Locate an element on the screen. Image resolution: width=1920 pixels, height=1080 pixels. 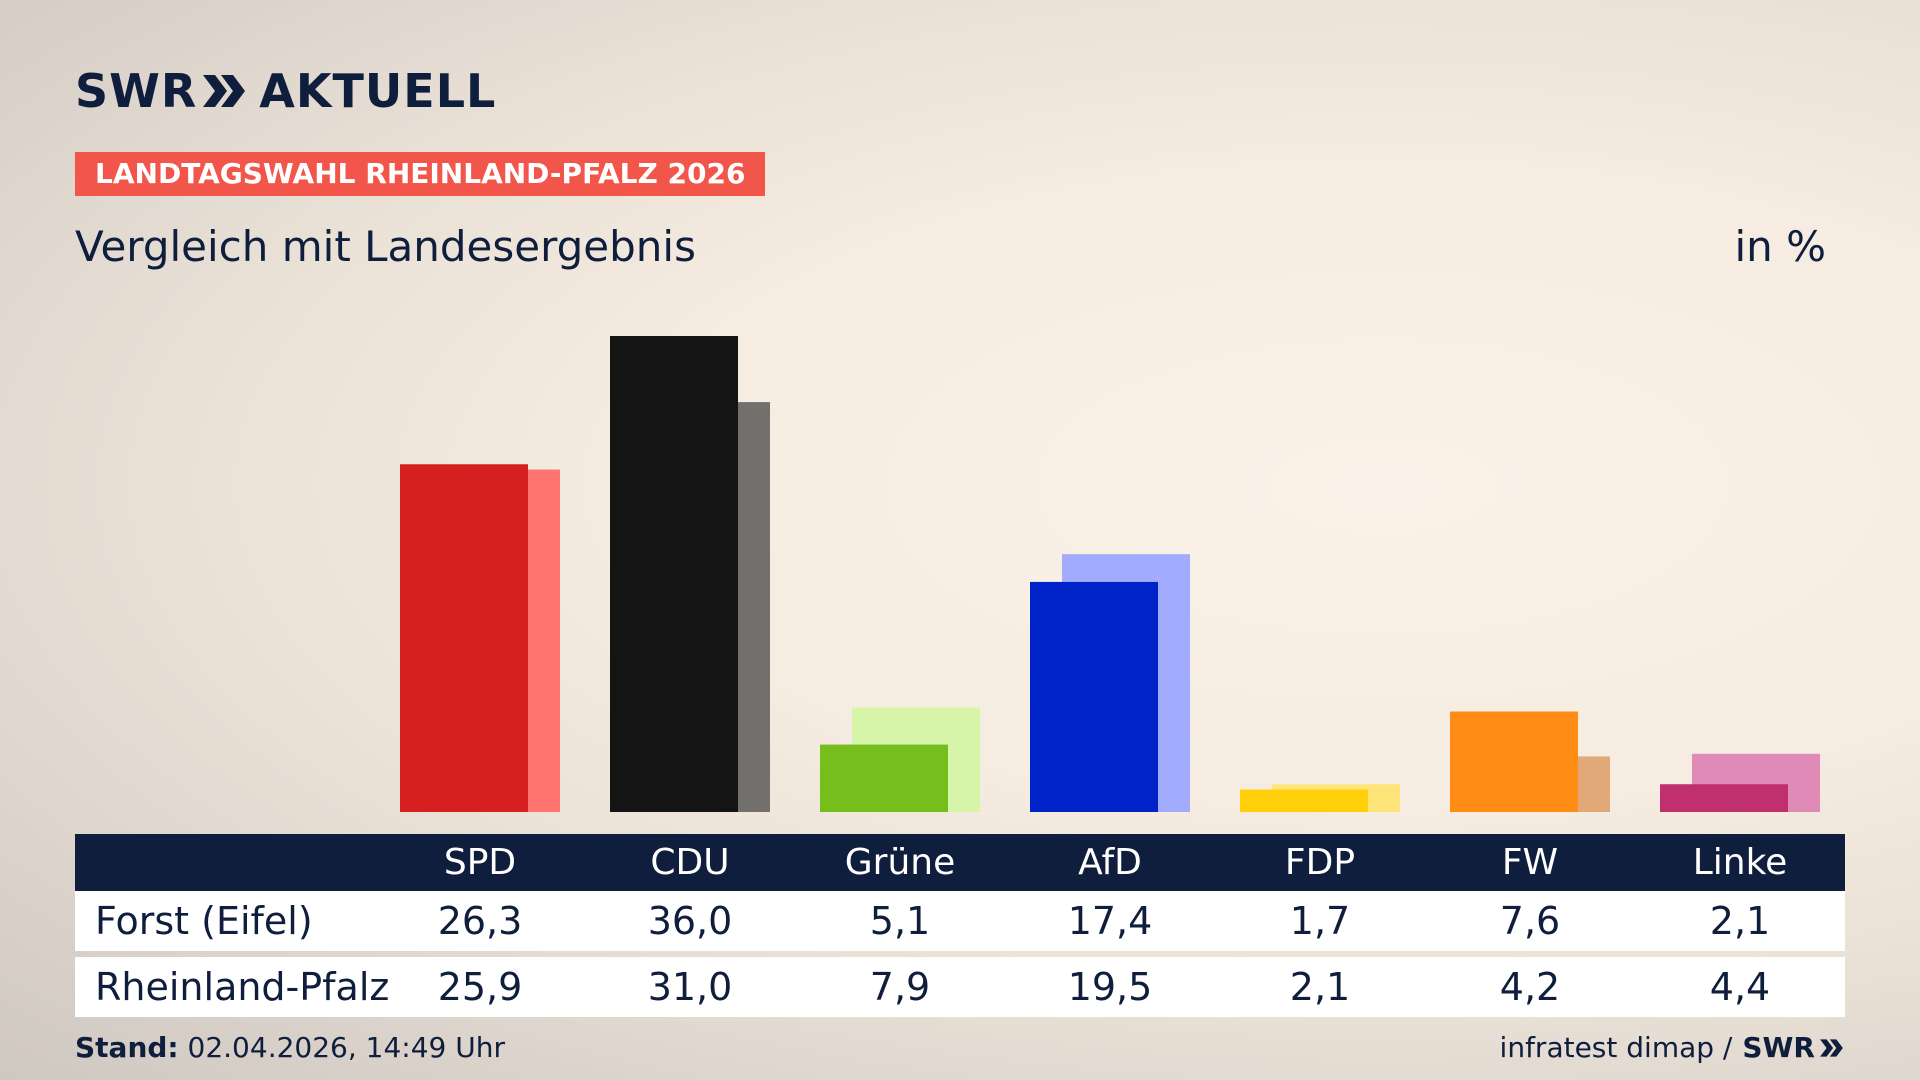
value-cell: 7,9 is located at coordinates (900, 987).